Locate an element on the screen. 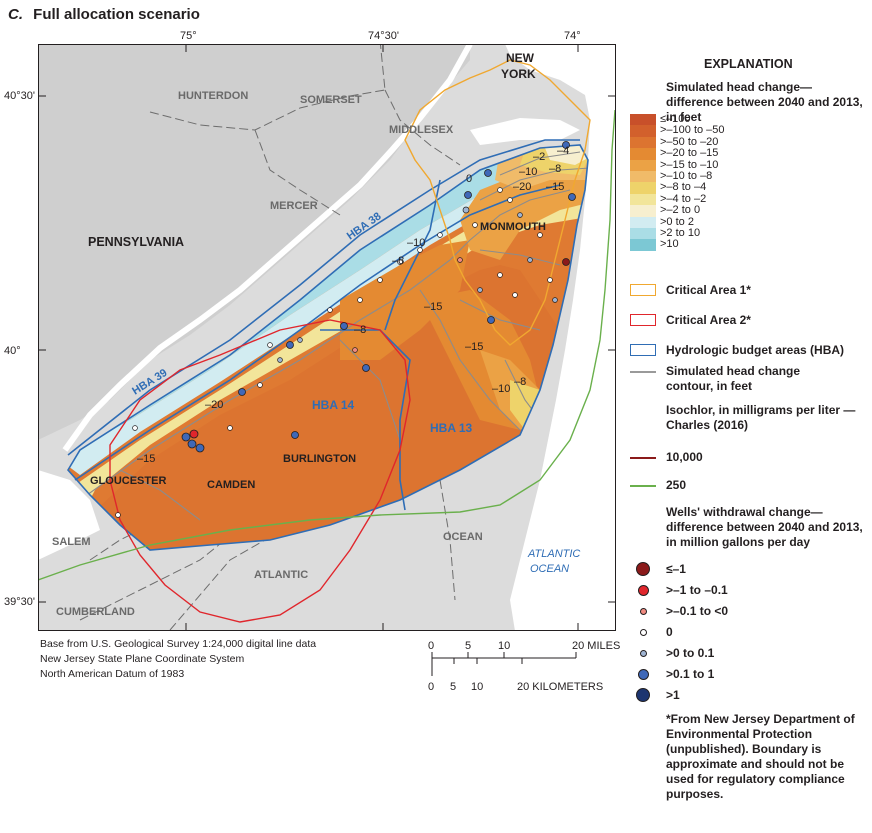 Image resolution: width=872 pixels, height=833 pixels. legend-title: EXPLANATION is located at coordinates (748, 64).